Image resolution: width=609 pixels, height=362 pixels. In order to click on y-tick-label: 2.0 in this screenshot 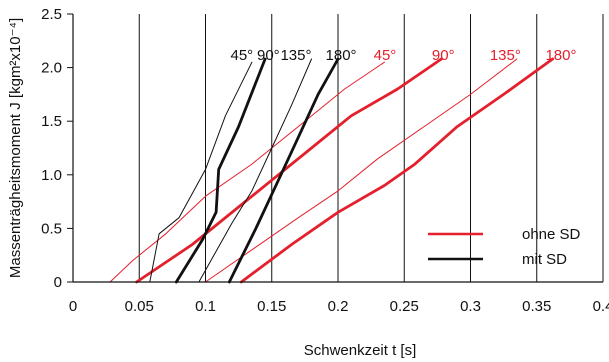, I will do `click(51, 68)`.